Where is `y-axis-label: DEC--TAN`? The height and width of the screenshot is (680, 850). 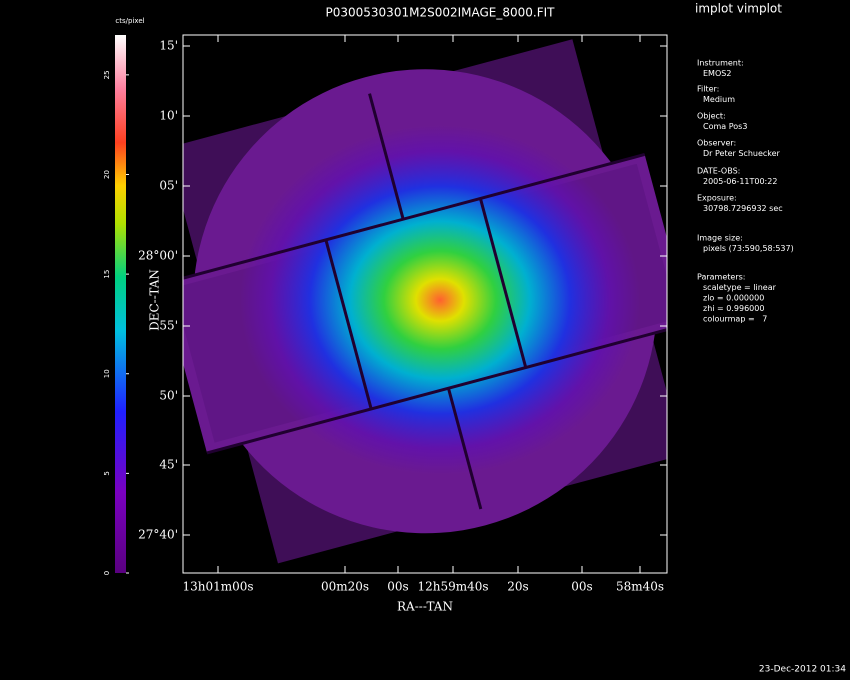 y-axis-label: DEC--TAN is located at coordinates (155, 300).